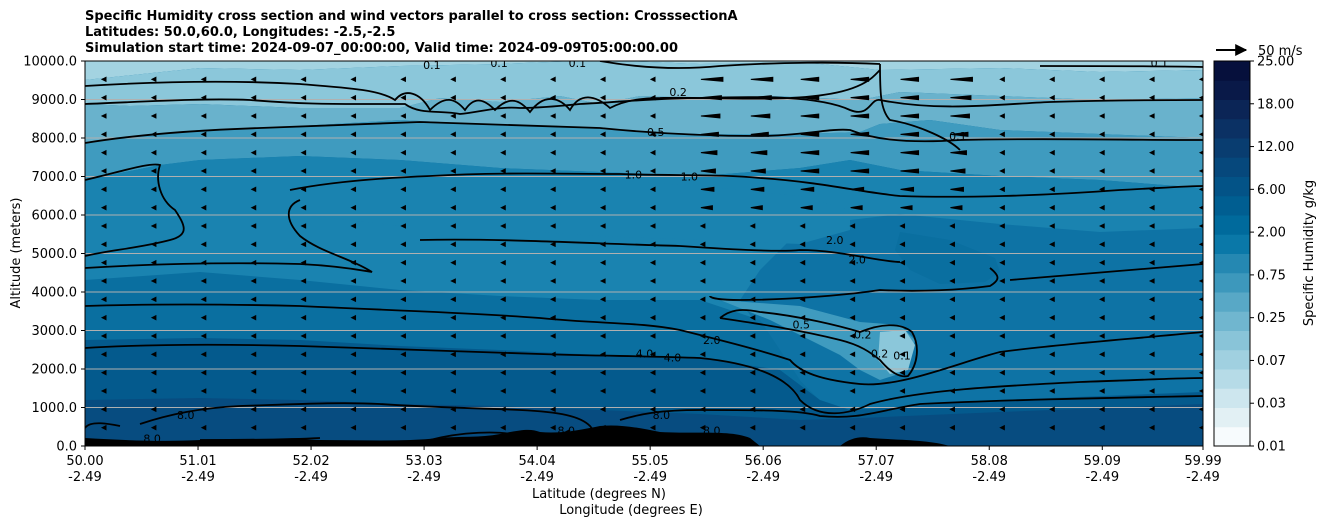  What do you see at coordinates (55, 331) in the screenshot?
I see `y-tick-label: 3000.0` at bounding box center [55, 331].